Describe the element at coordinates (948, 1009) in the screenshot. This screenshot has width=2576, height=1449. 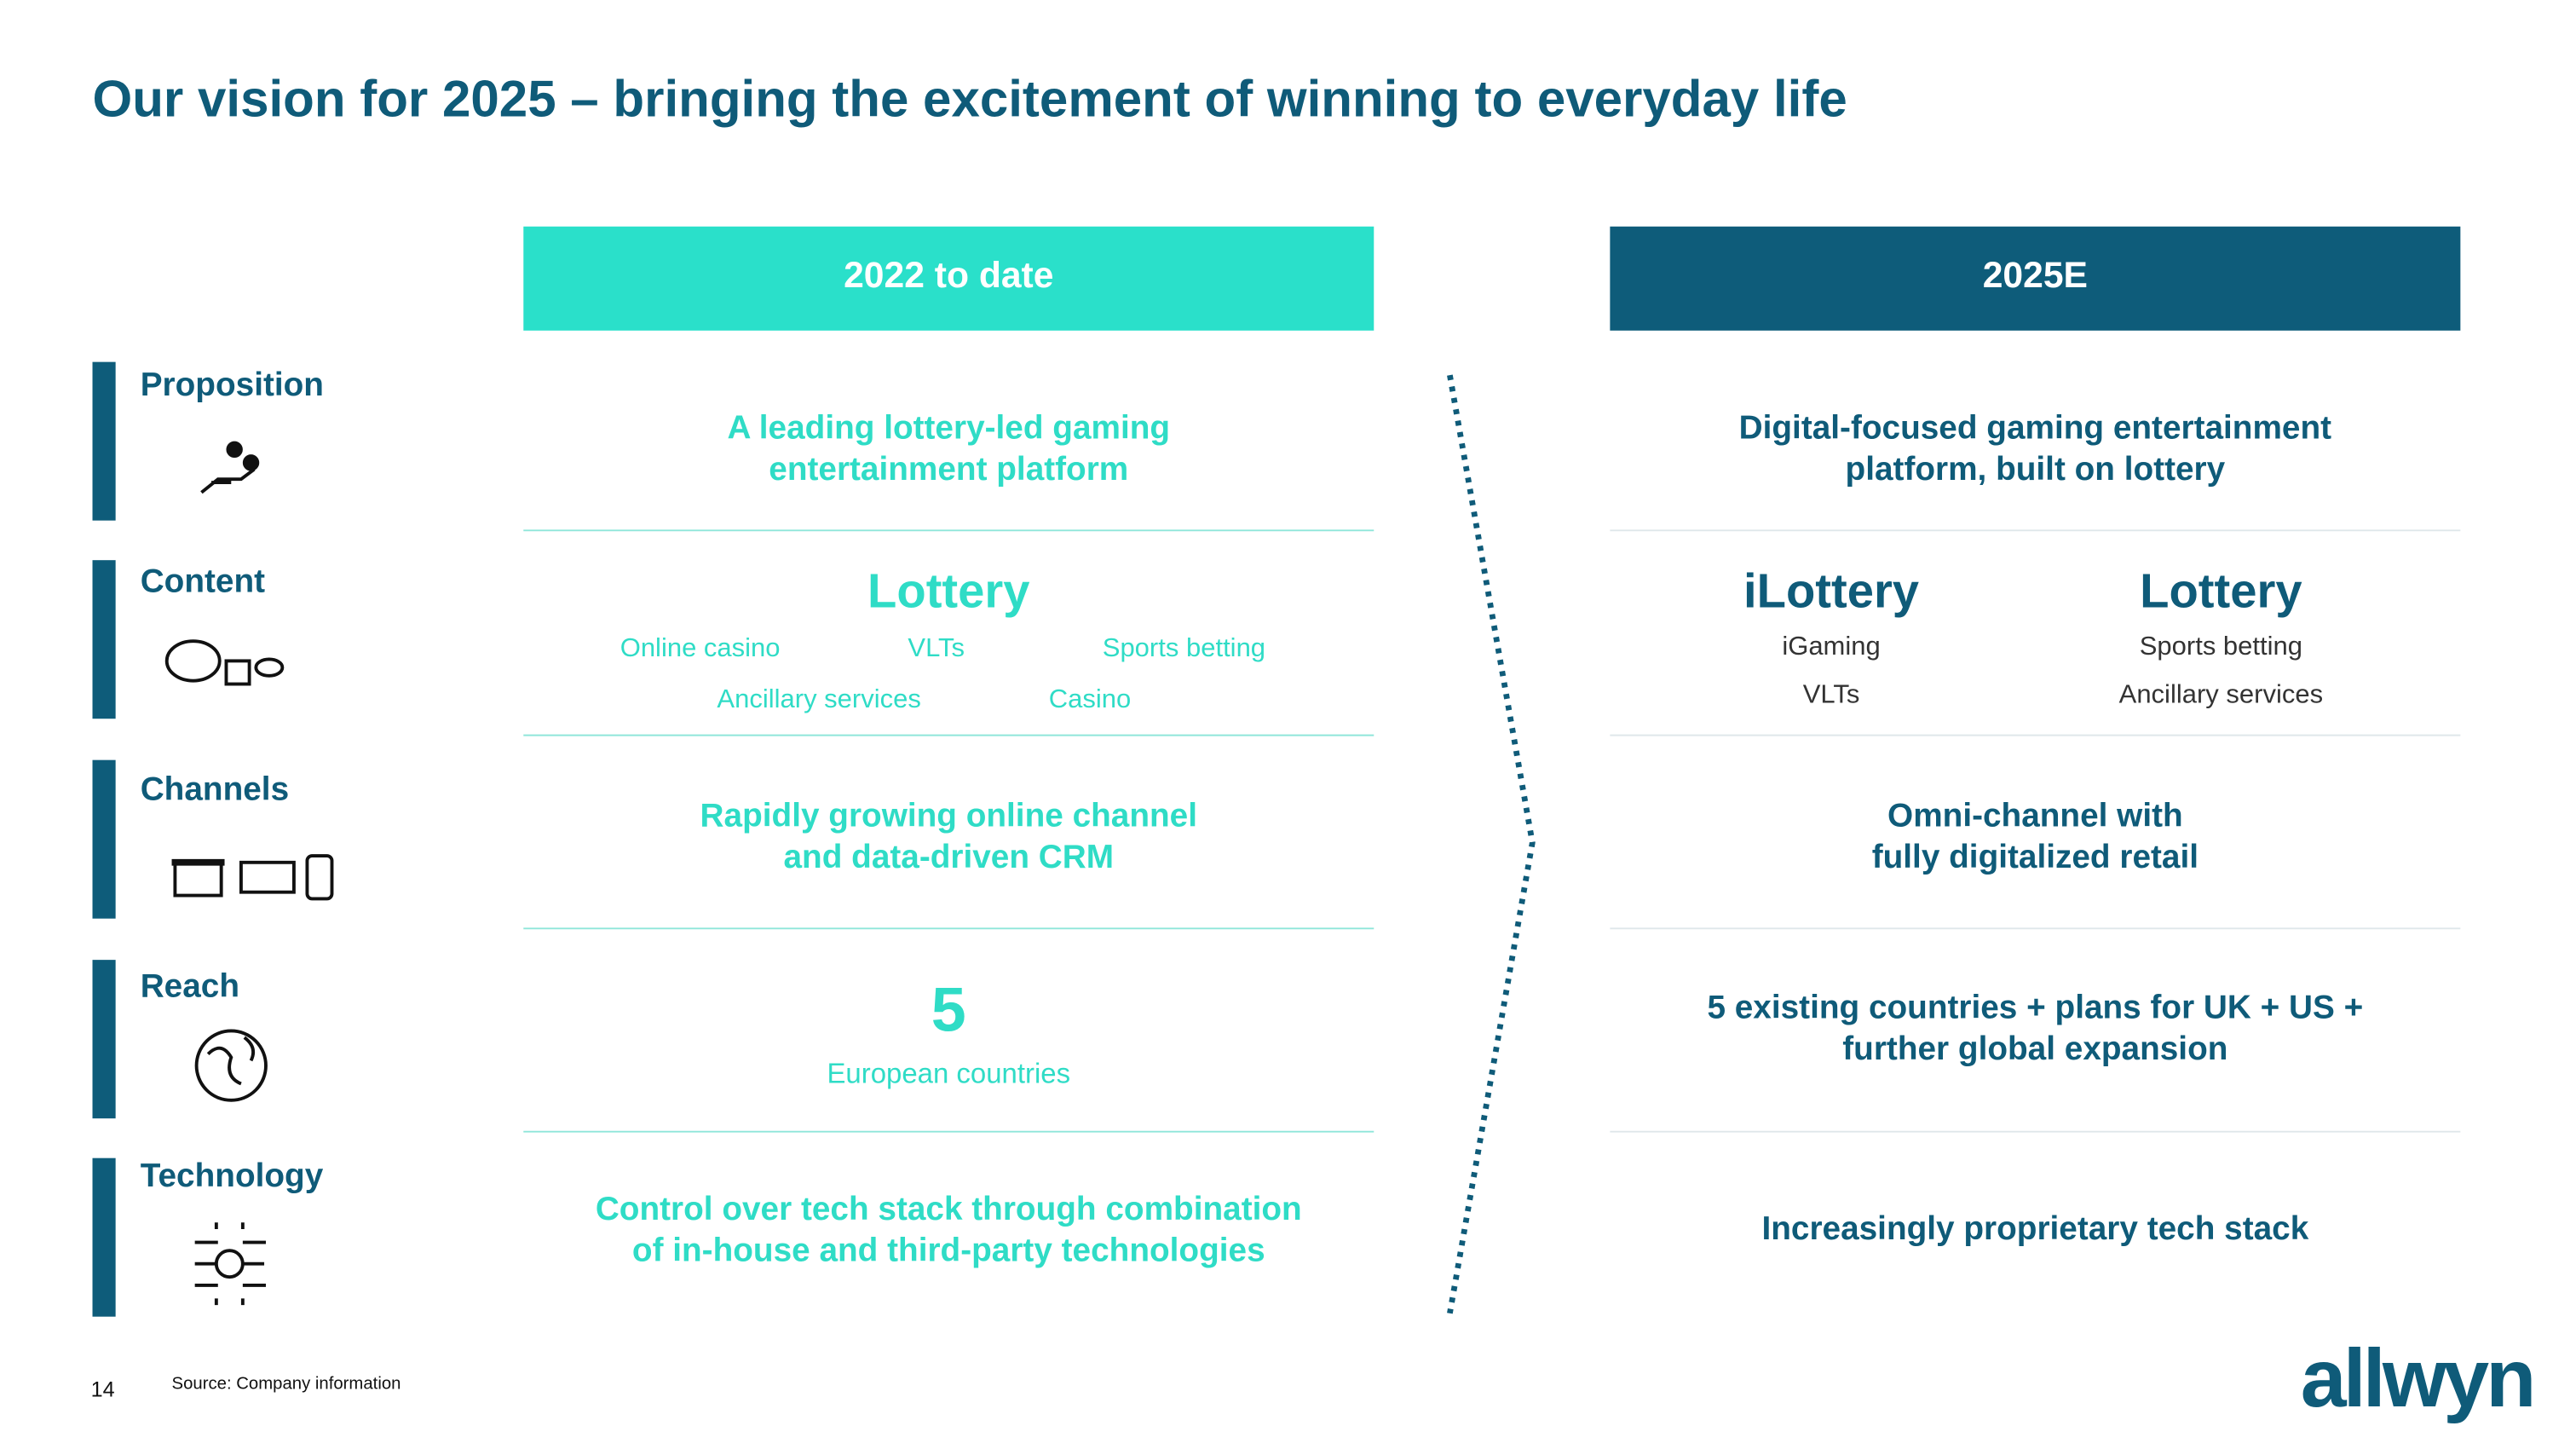
I see `reach-number: 5` at that location.